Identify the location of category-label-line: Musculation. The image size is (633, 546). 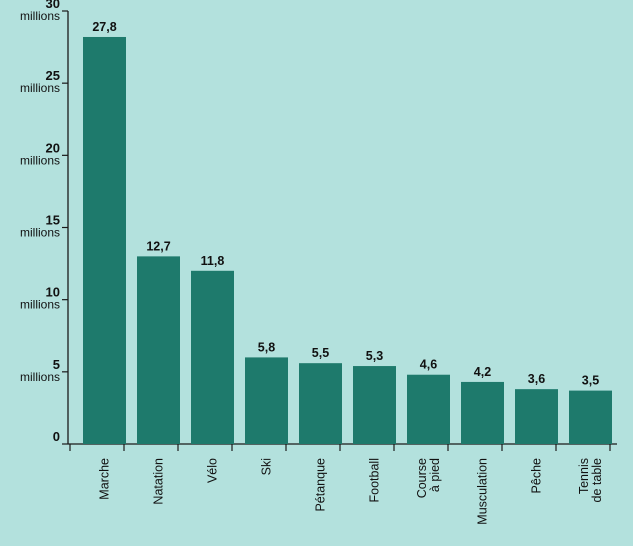
(483, 491).